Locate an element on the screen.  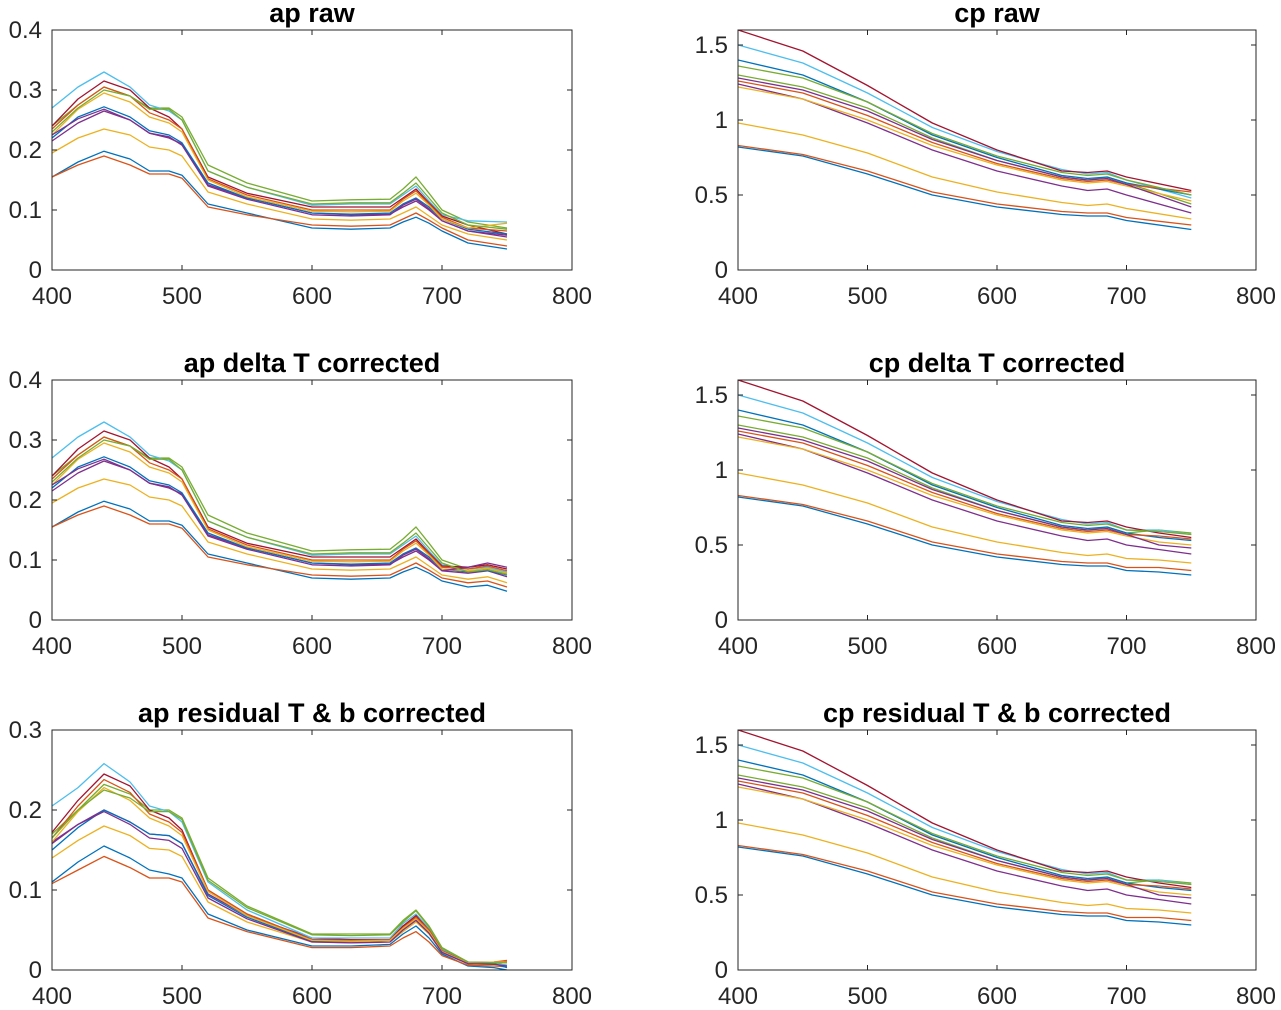
subplot-1: ap raw 400 500 600 700 800 0 0.1 0.2 0.3 0.4 is located at coordinates (300, 155).